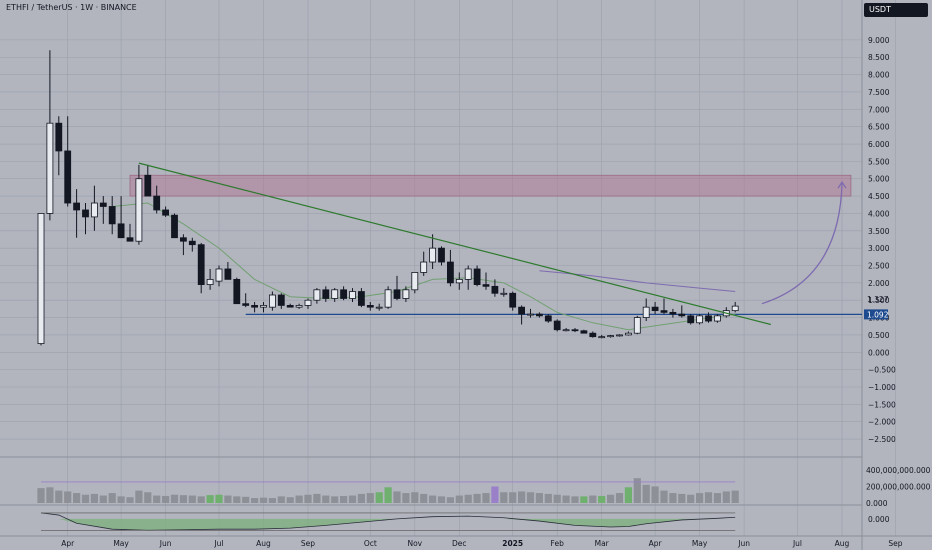 The image size is (932, 550). What do you see at coordinates (879, 75) in the screenshot?
I see `price-tick-label: 8.000` at bounding box center [879, 75].